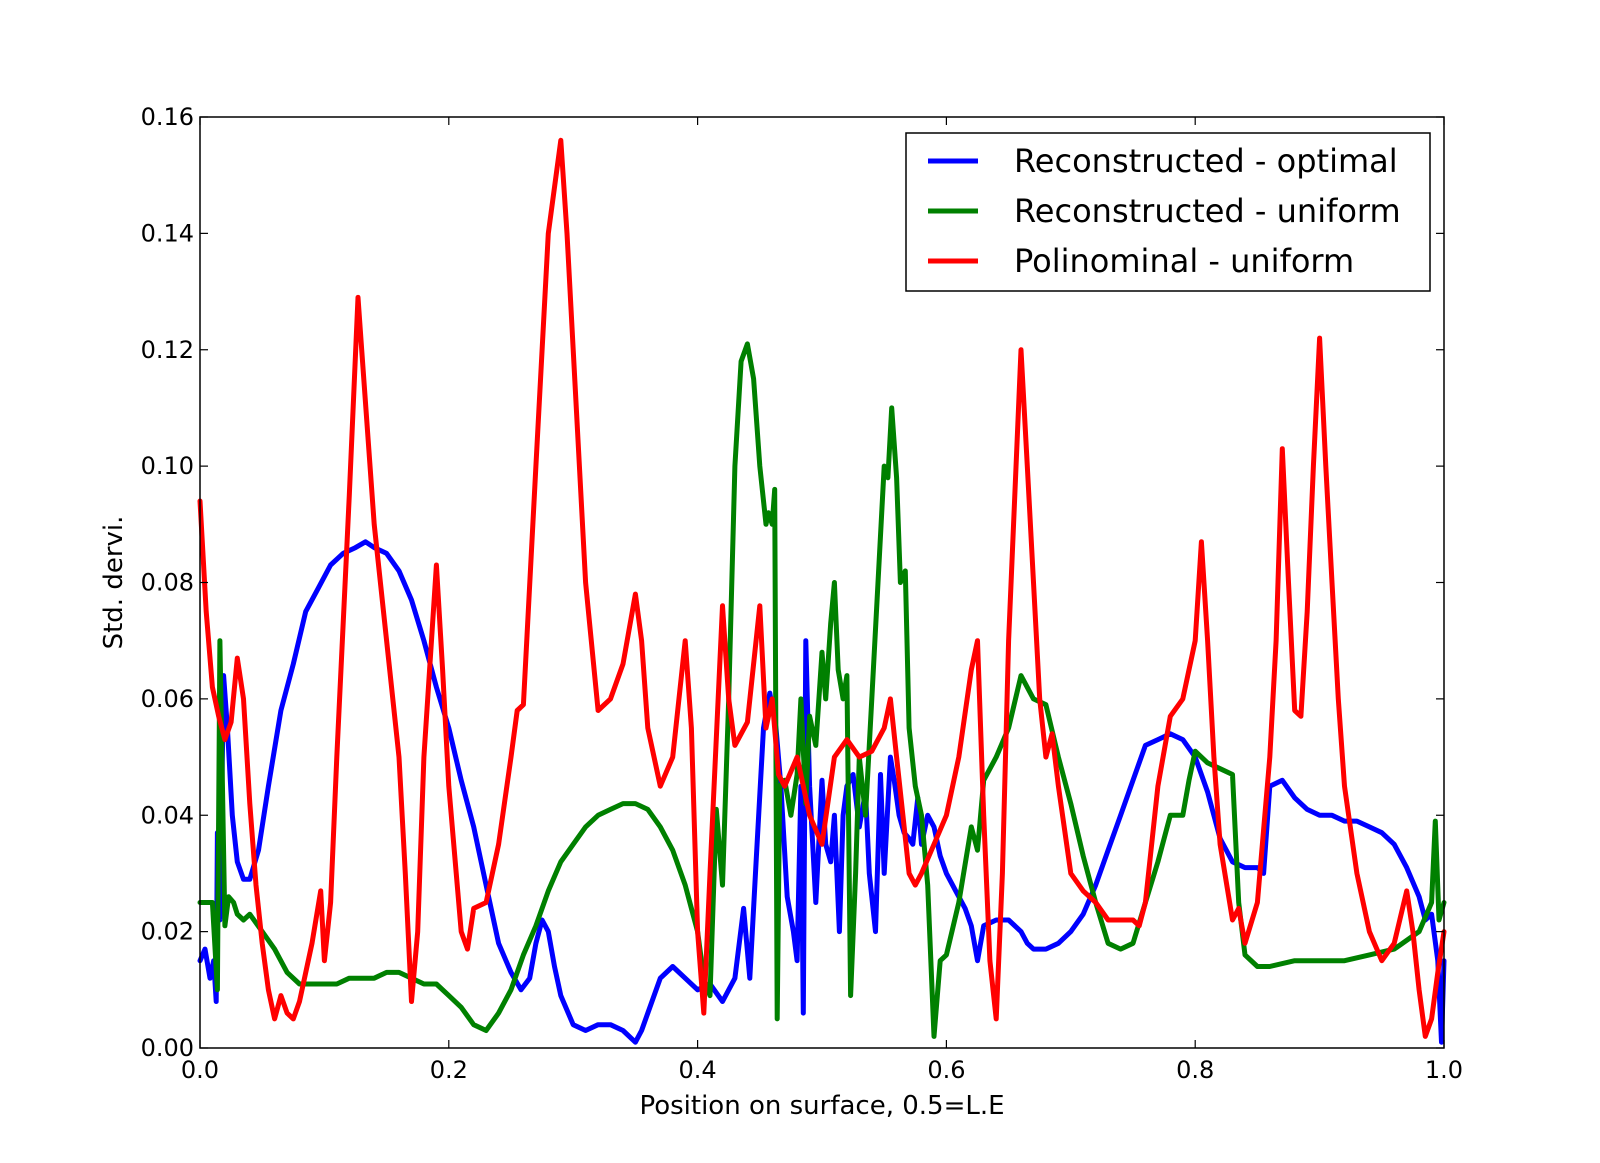 The image size is (1600, 1163). What do you see at coordinates (167, 815) in the screenshot?
I see `y-tick-label: 0.04` at bounding box center [167, 815].